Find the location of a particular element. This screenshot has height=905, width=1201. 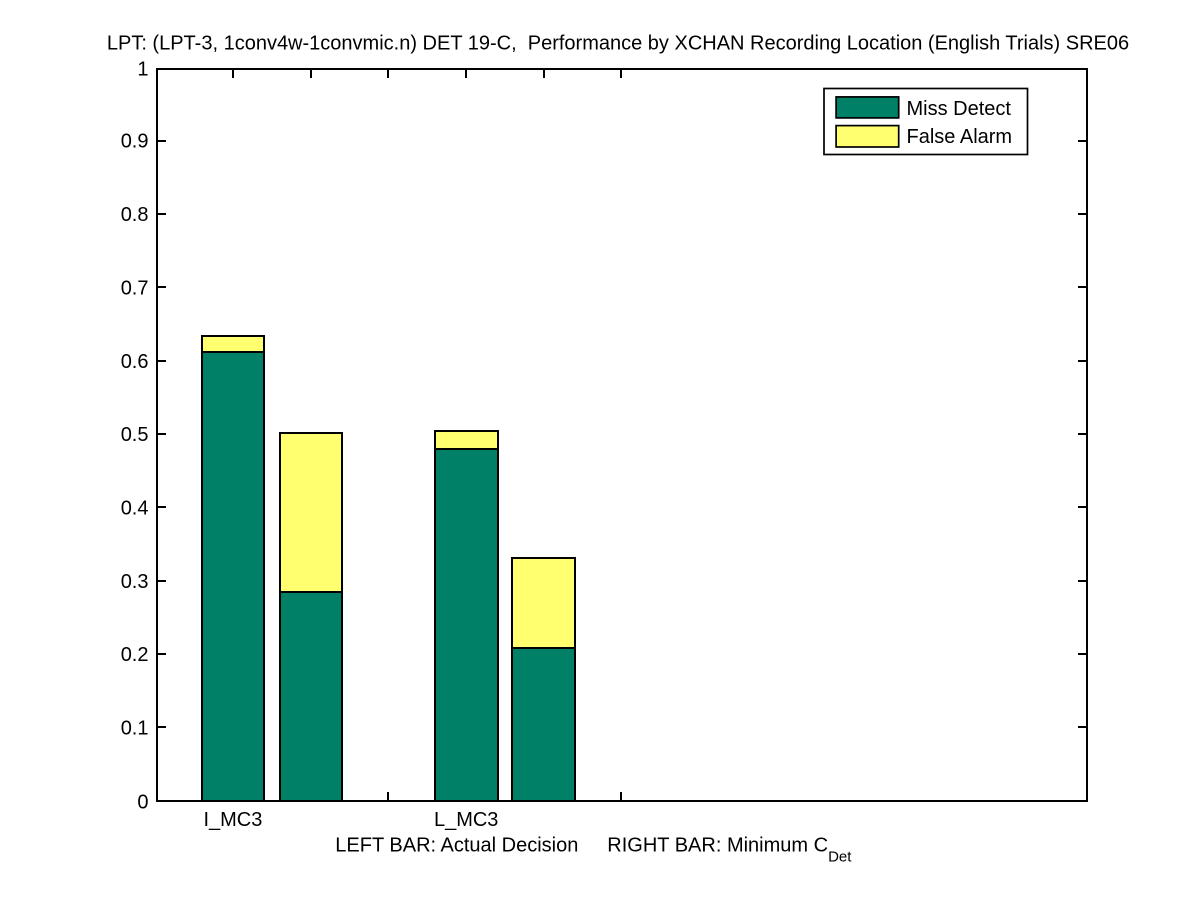

svg-text: 0 is located at coordinates (142, 802).